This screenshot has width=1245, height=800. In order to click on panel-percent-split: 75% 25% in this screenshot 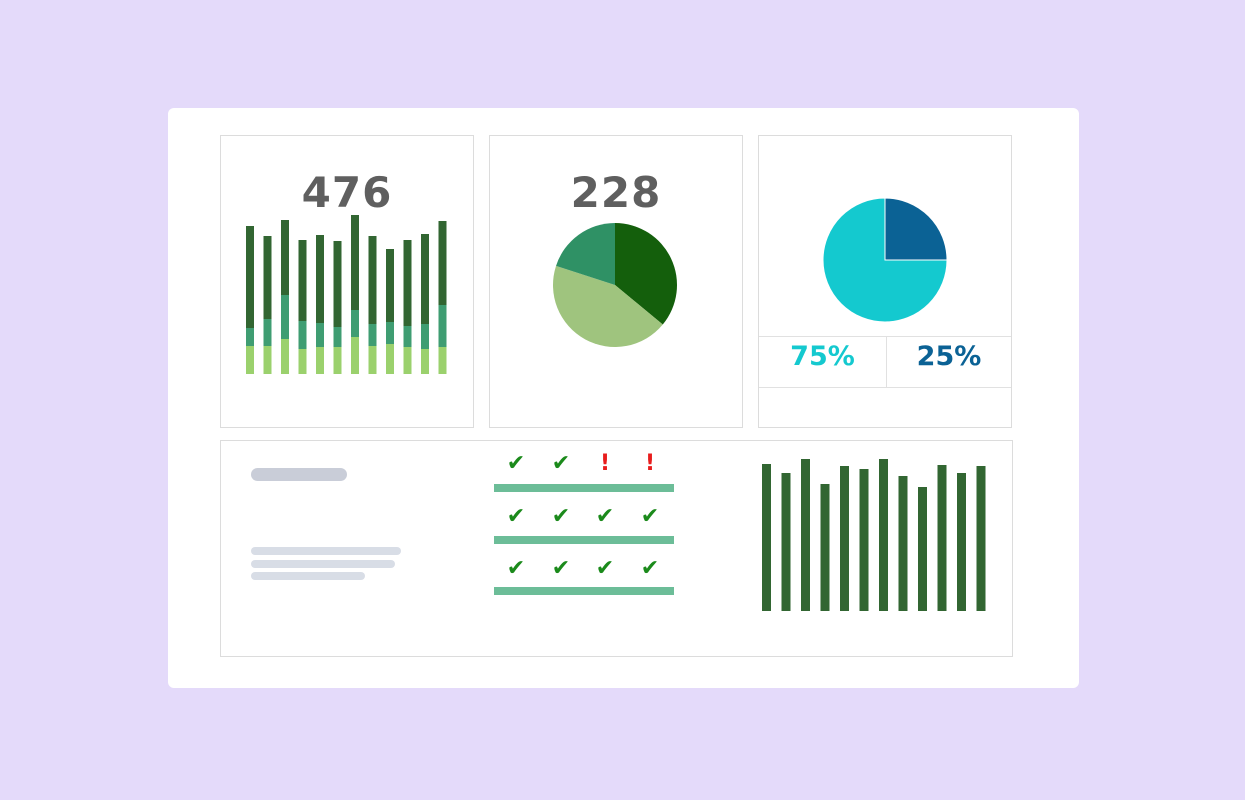, I will do `click(885, 281)`.